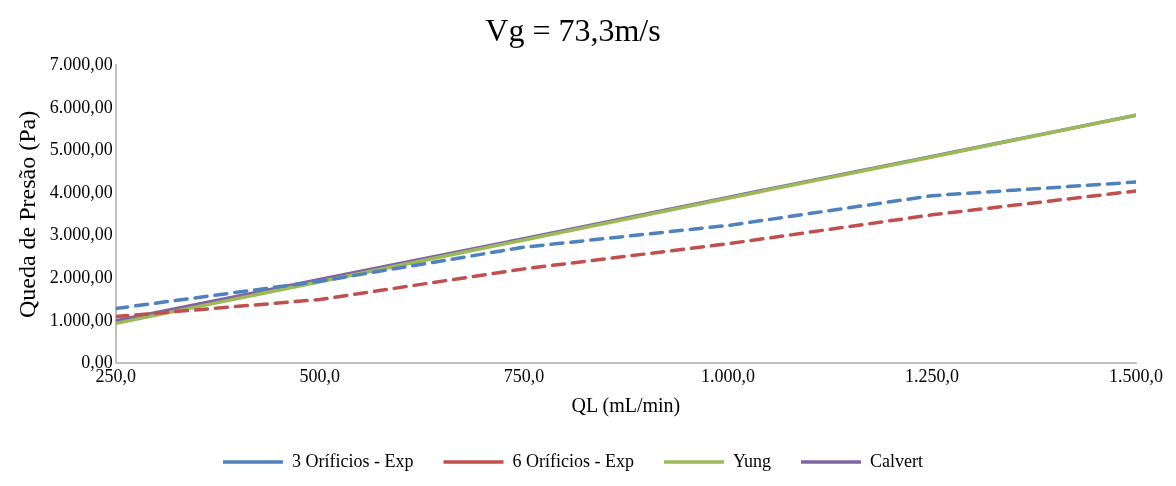 The height and width of the screenshot is (486, 1176). I want to click on y-tick-label: 6.000,00, so click(81, 106).